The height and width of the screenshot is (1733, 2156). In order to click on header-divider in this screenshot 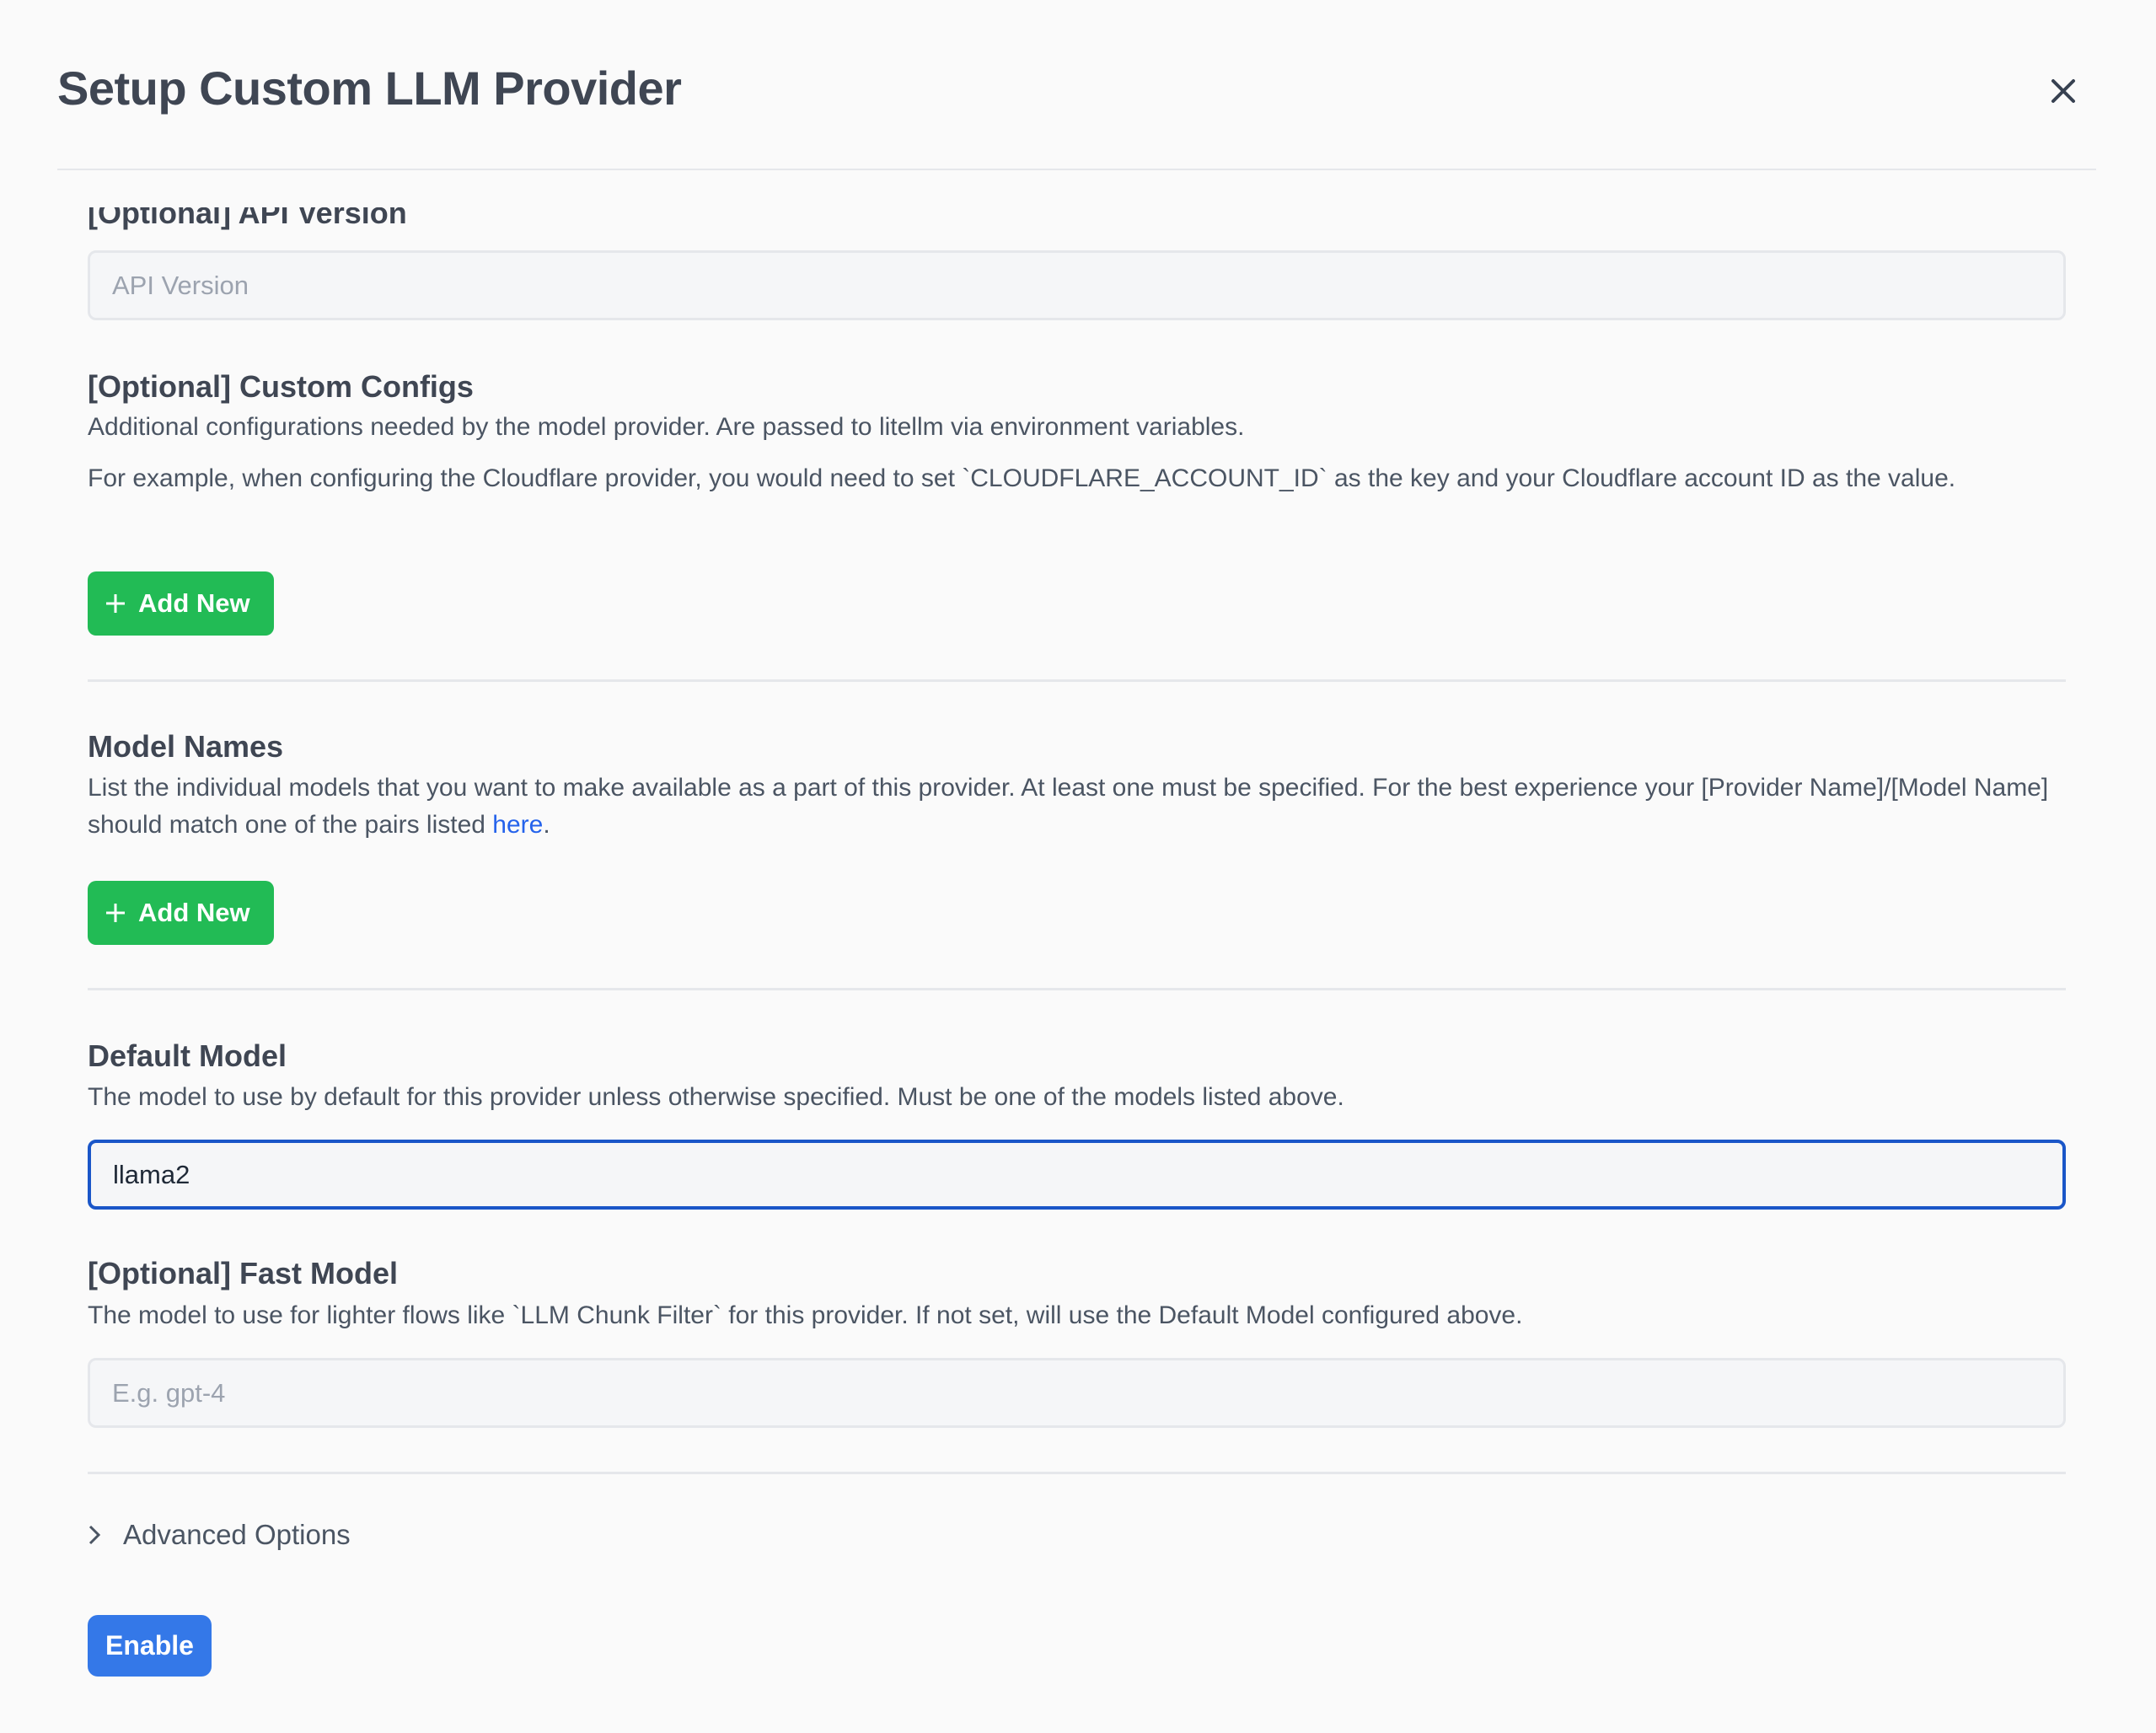, I will do `click(1076, 169)`.